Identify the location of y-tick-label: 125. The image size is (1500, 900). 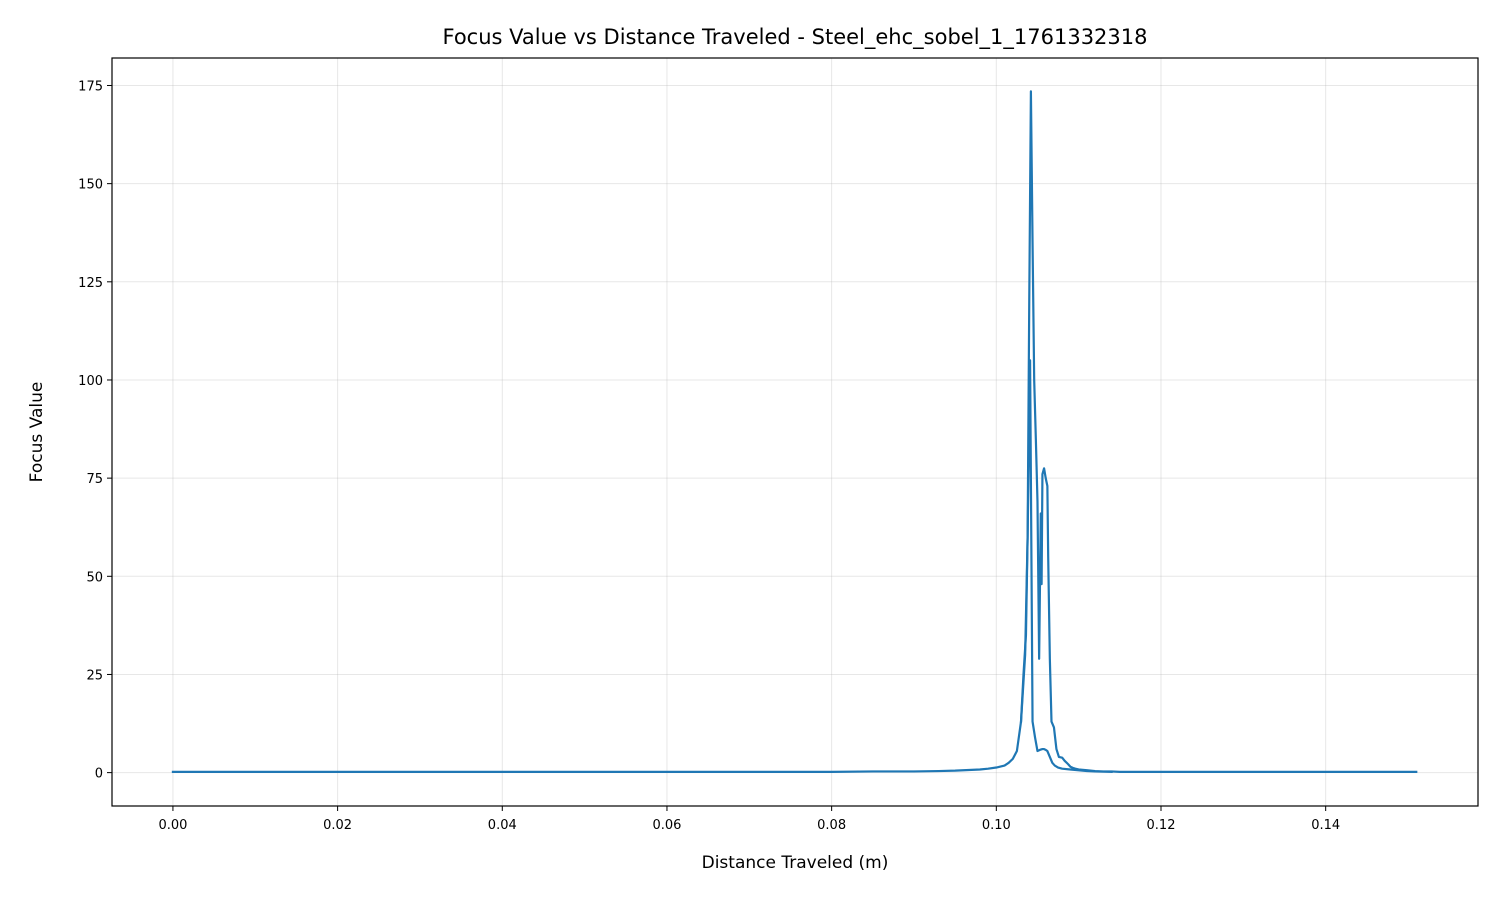
(90, 283).